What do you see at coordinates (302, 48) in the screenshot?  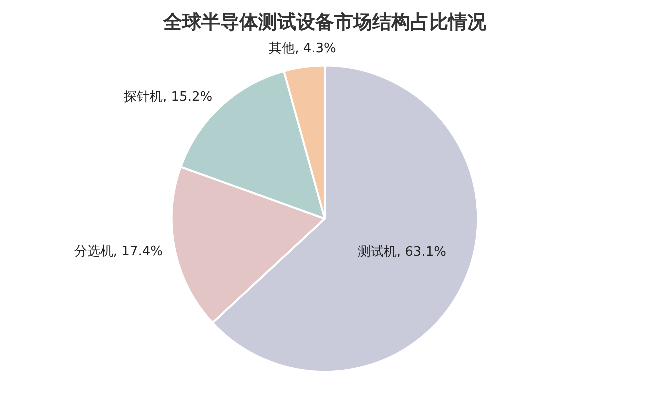 I see `slice-label: 其他, 4.3%` at bounding box center [302, 48].